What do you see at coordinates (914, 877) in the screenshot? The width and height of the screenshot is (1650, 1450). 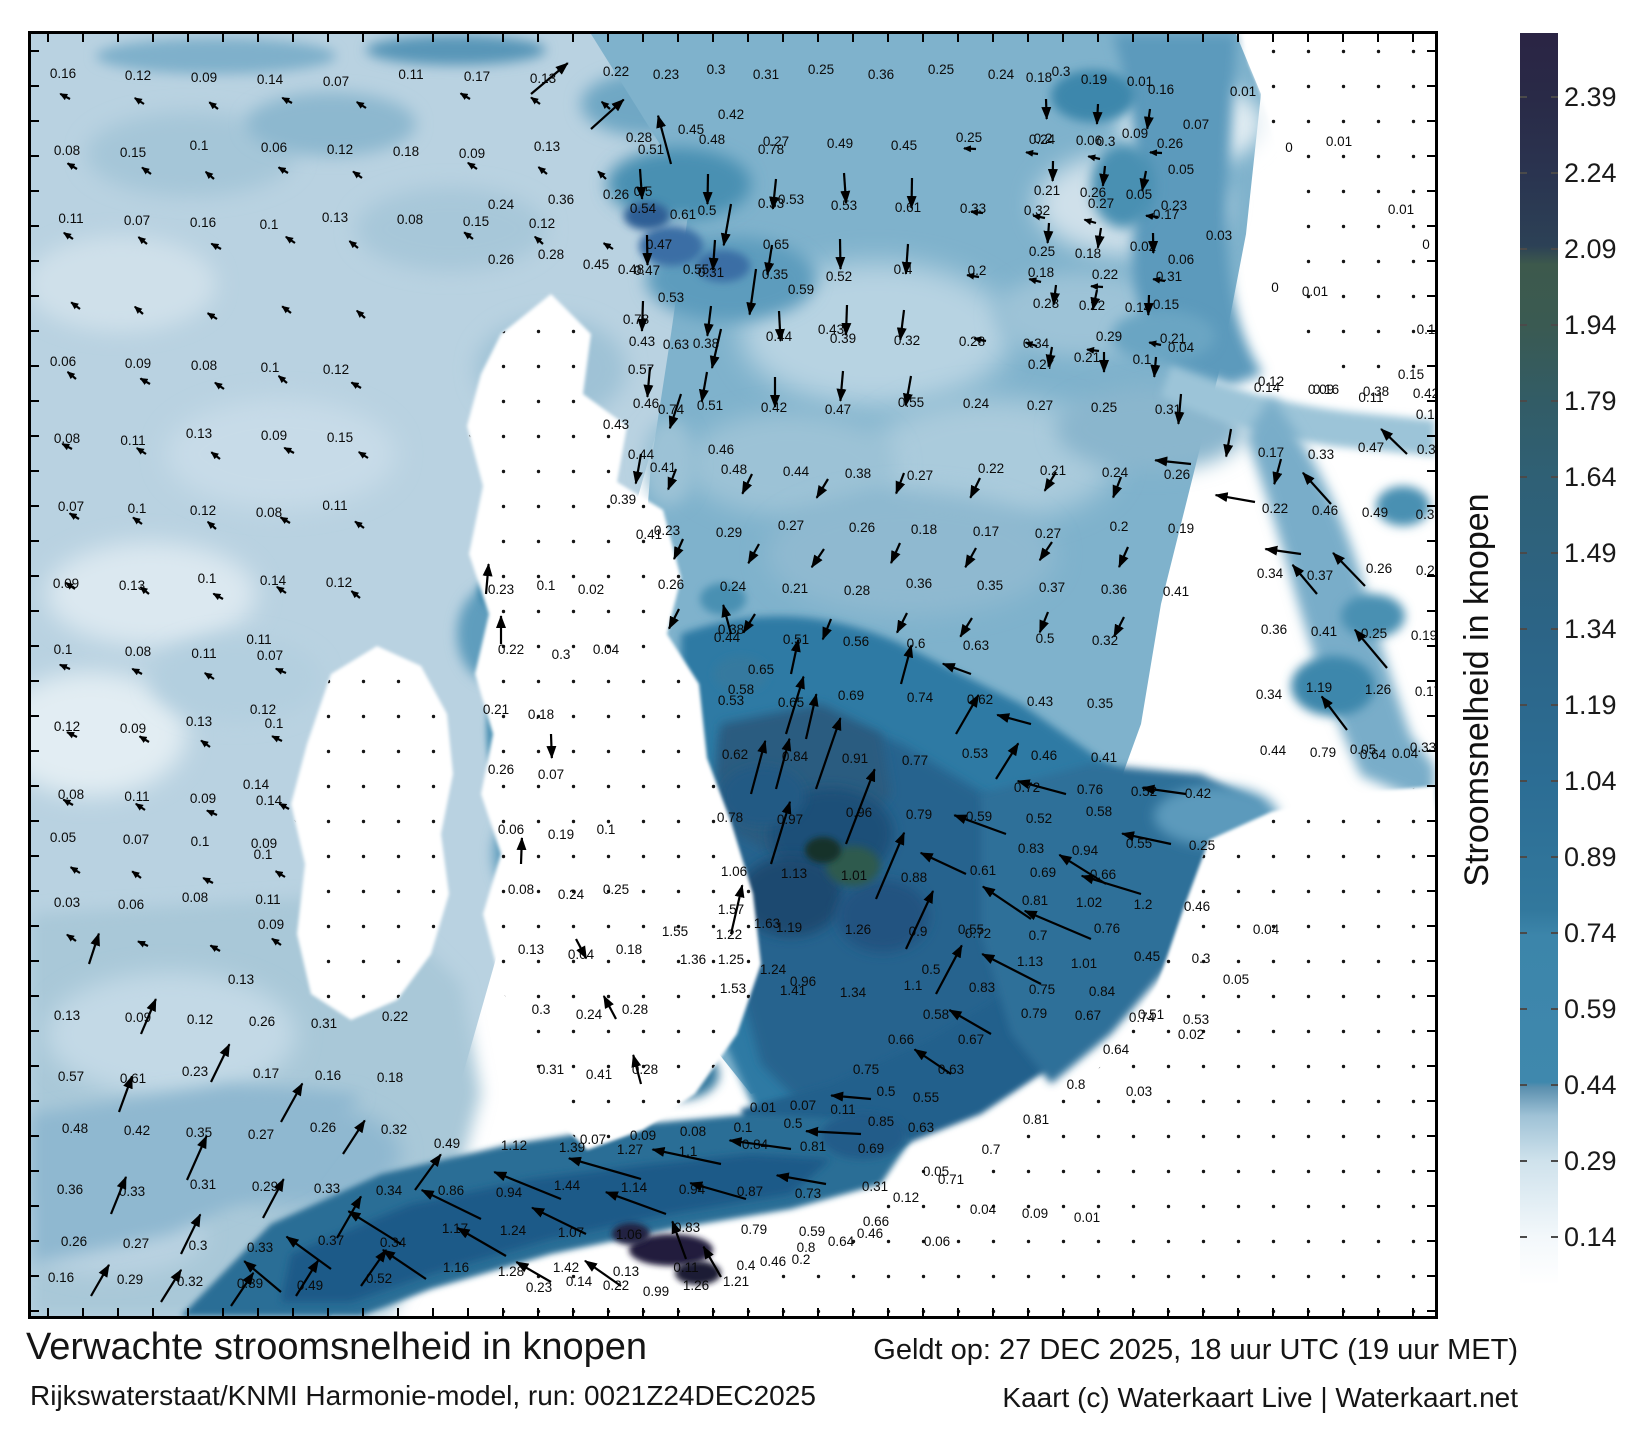 I see `svg-text: 0.88` at bounding box center [914, 877].